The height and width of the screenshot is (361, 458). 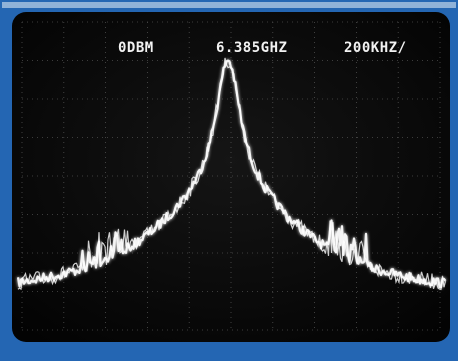 I want to click on reference-level: 0DBM, so click(x=136, y=48).